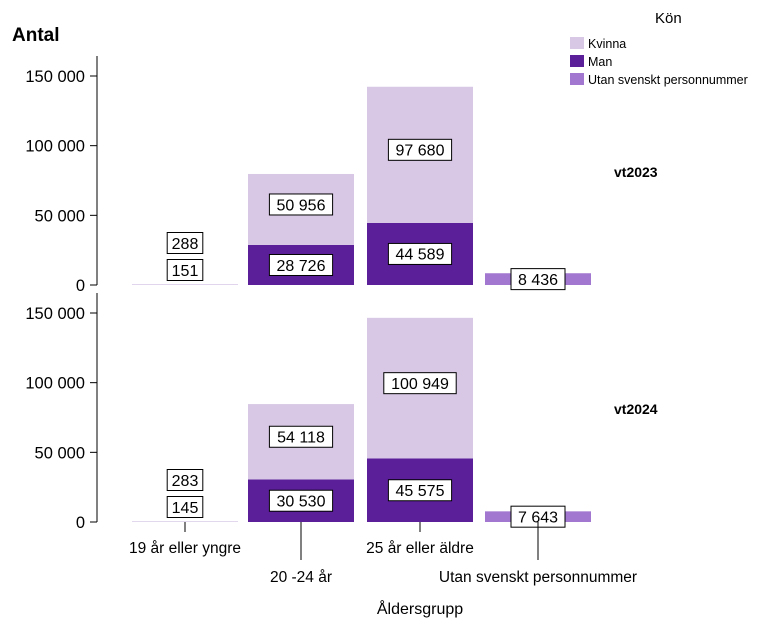 The image size is (771, 628). What do you see at coordinates (636, 409) in the screenshot?
I see `panel-label: vt2024` at bounding box center [636, 409].